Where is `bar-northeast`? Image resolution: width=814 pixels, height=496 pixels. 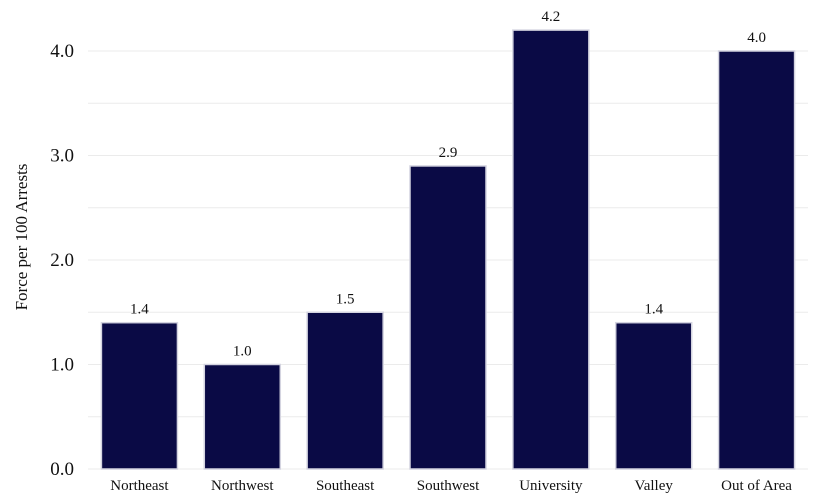
bar-northeast is located at coordinates (139, 395).